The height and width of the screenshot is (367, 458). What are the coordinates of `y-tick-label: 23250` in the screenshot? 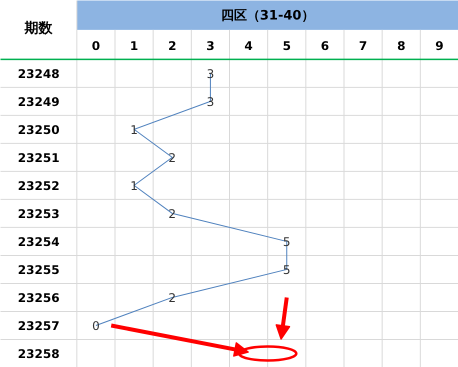 It's located at (39, 129).